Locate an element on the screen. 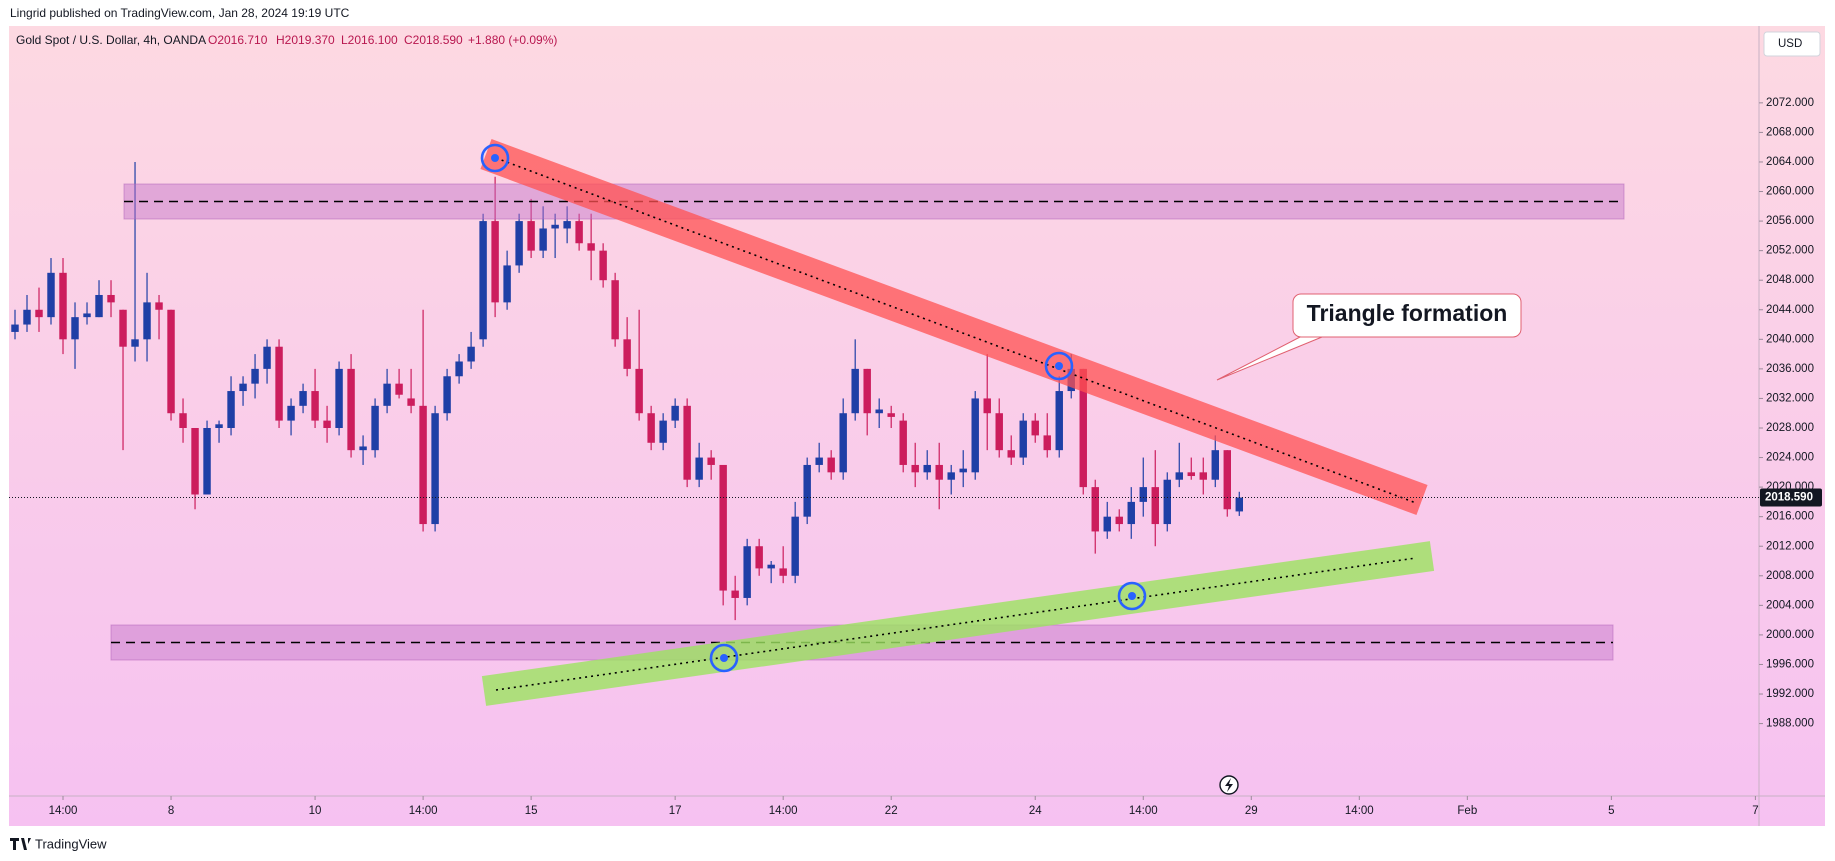  y-tick-label: 2012.000 is located at coordinates (1790, 546).